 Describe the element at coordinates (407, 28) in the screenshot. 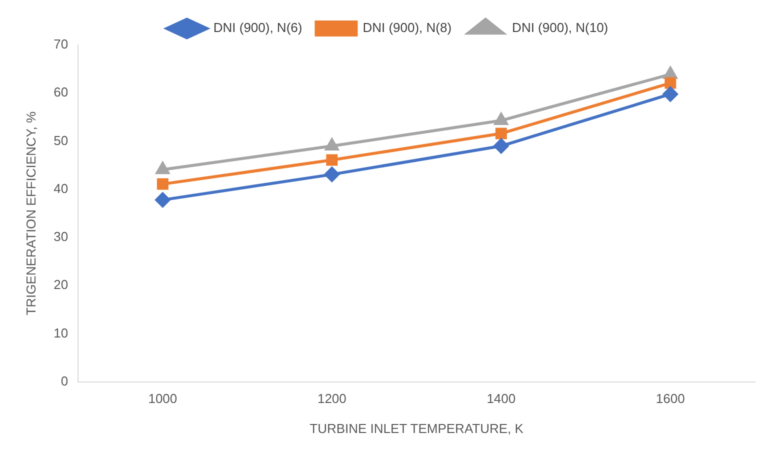

I see `legend-label: DNI (900), N(8)` at that location.